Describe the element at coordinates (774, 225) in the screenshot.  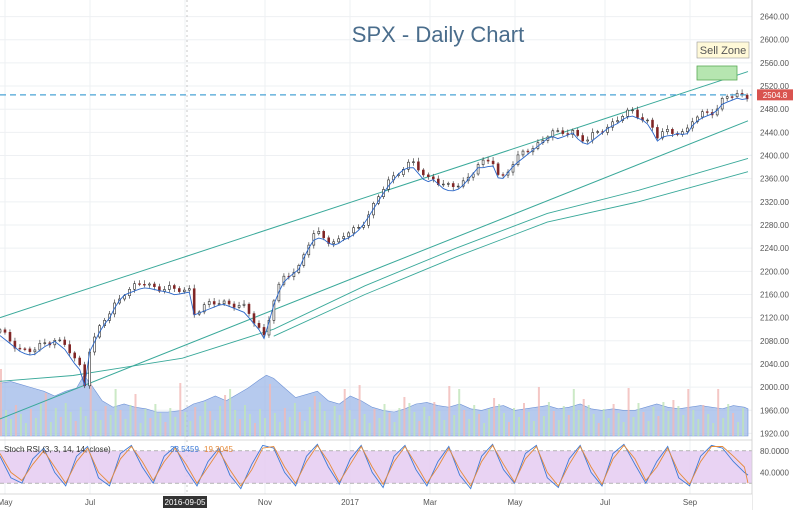
I see `price-tick-label: 2280.00` at that location.